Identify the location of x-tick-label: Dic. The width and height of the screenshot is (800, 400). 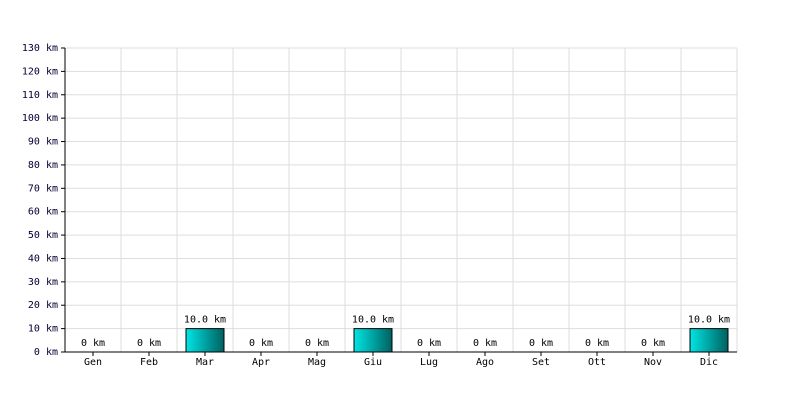
(709, 362).